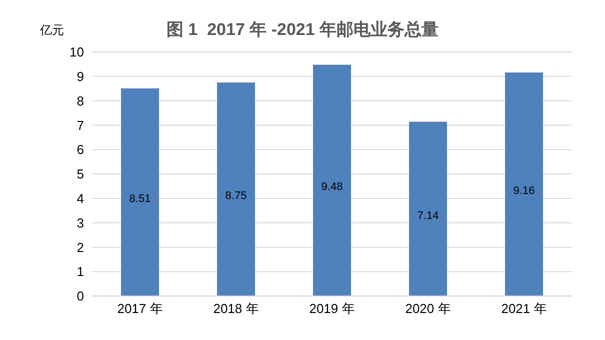 The width and height of the screenshot is (605, 340). What do you see at coordinates (80, 125) in the screenshot?
I see `y-tick-label: 7` at bounding box center [80, 125].